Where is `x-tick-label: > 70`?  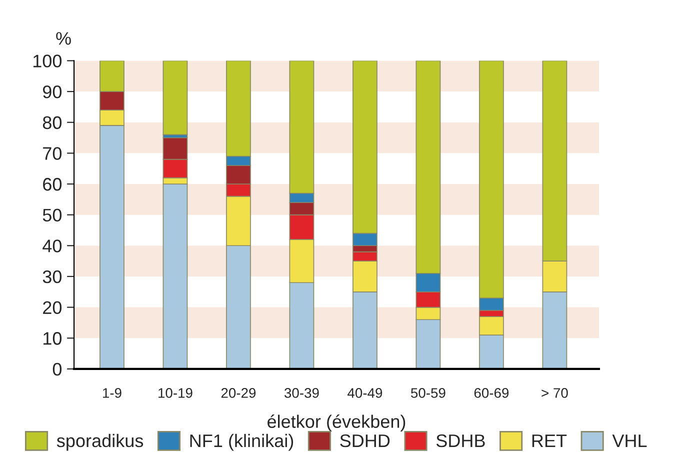 x-tick-label: > 70 is located at coordinates (555, 393).